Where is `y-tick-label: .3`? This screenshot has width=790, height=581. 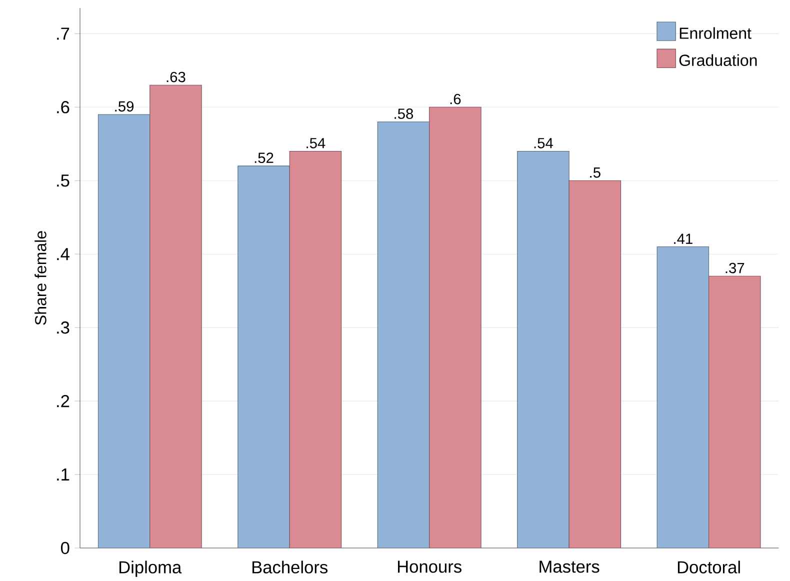
y-tick-label: .3 is located at coordinates (63, 327).